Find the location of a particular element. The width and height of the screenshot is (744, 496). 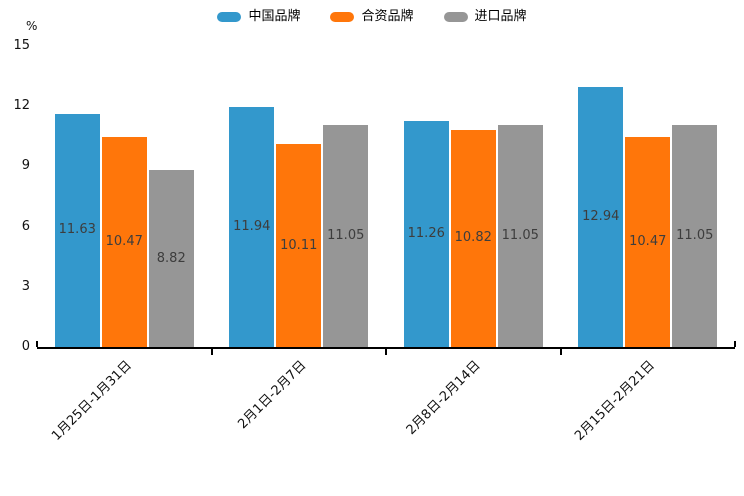

legend-label: 中国品牌 is located at coordinates (274, 16).